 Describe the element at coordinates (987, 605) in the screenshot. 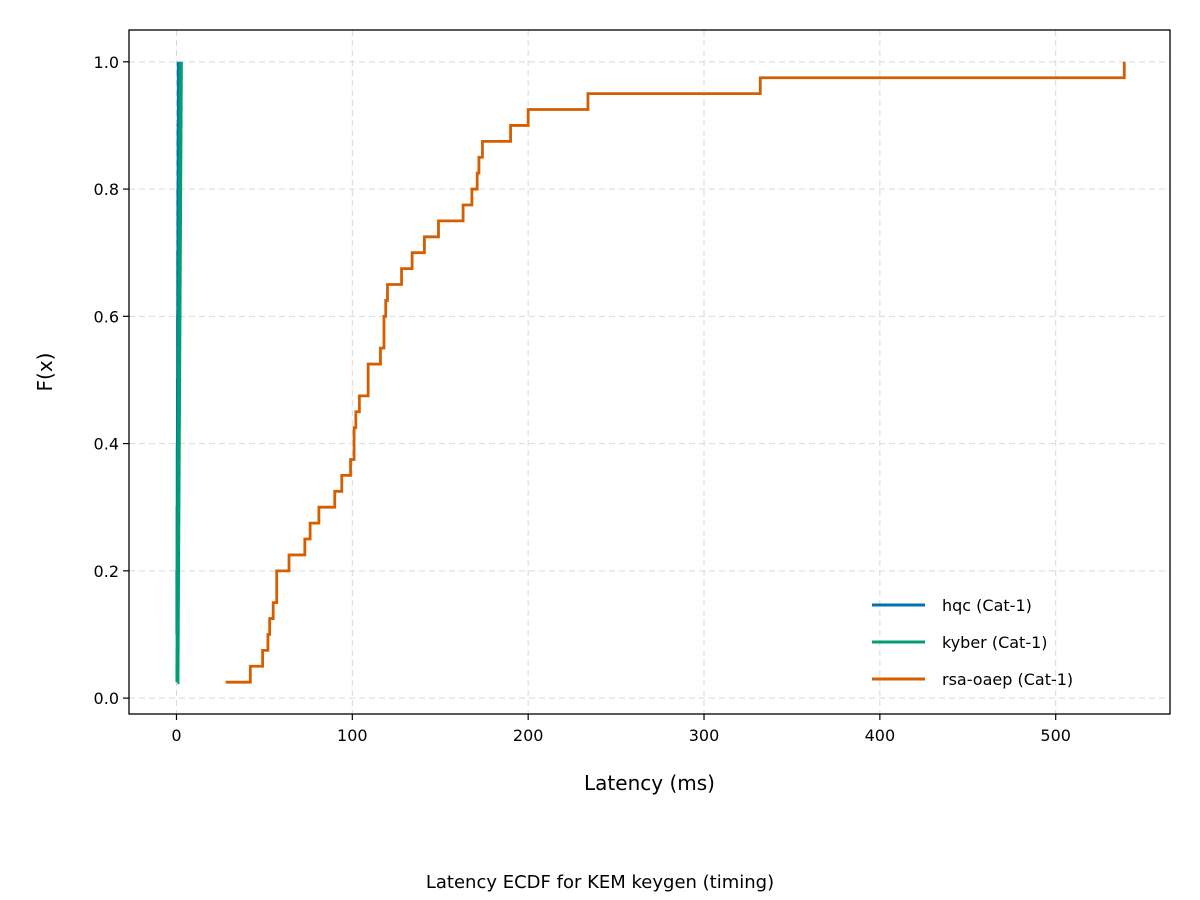

I see `legend-label: hqc (Cat-1)` at that location.